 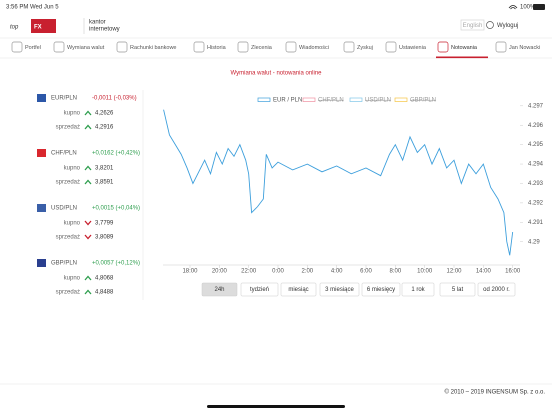 I want to click on period-label: tydzień, so click(x=259, y=290).